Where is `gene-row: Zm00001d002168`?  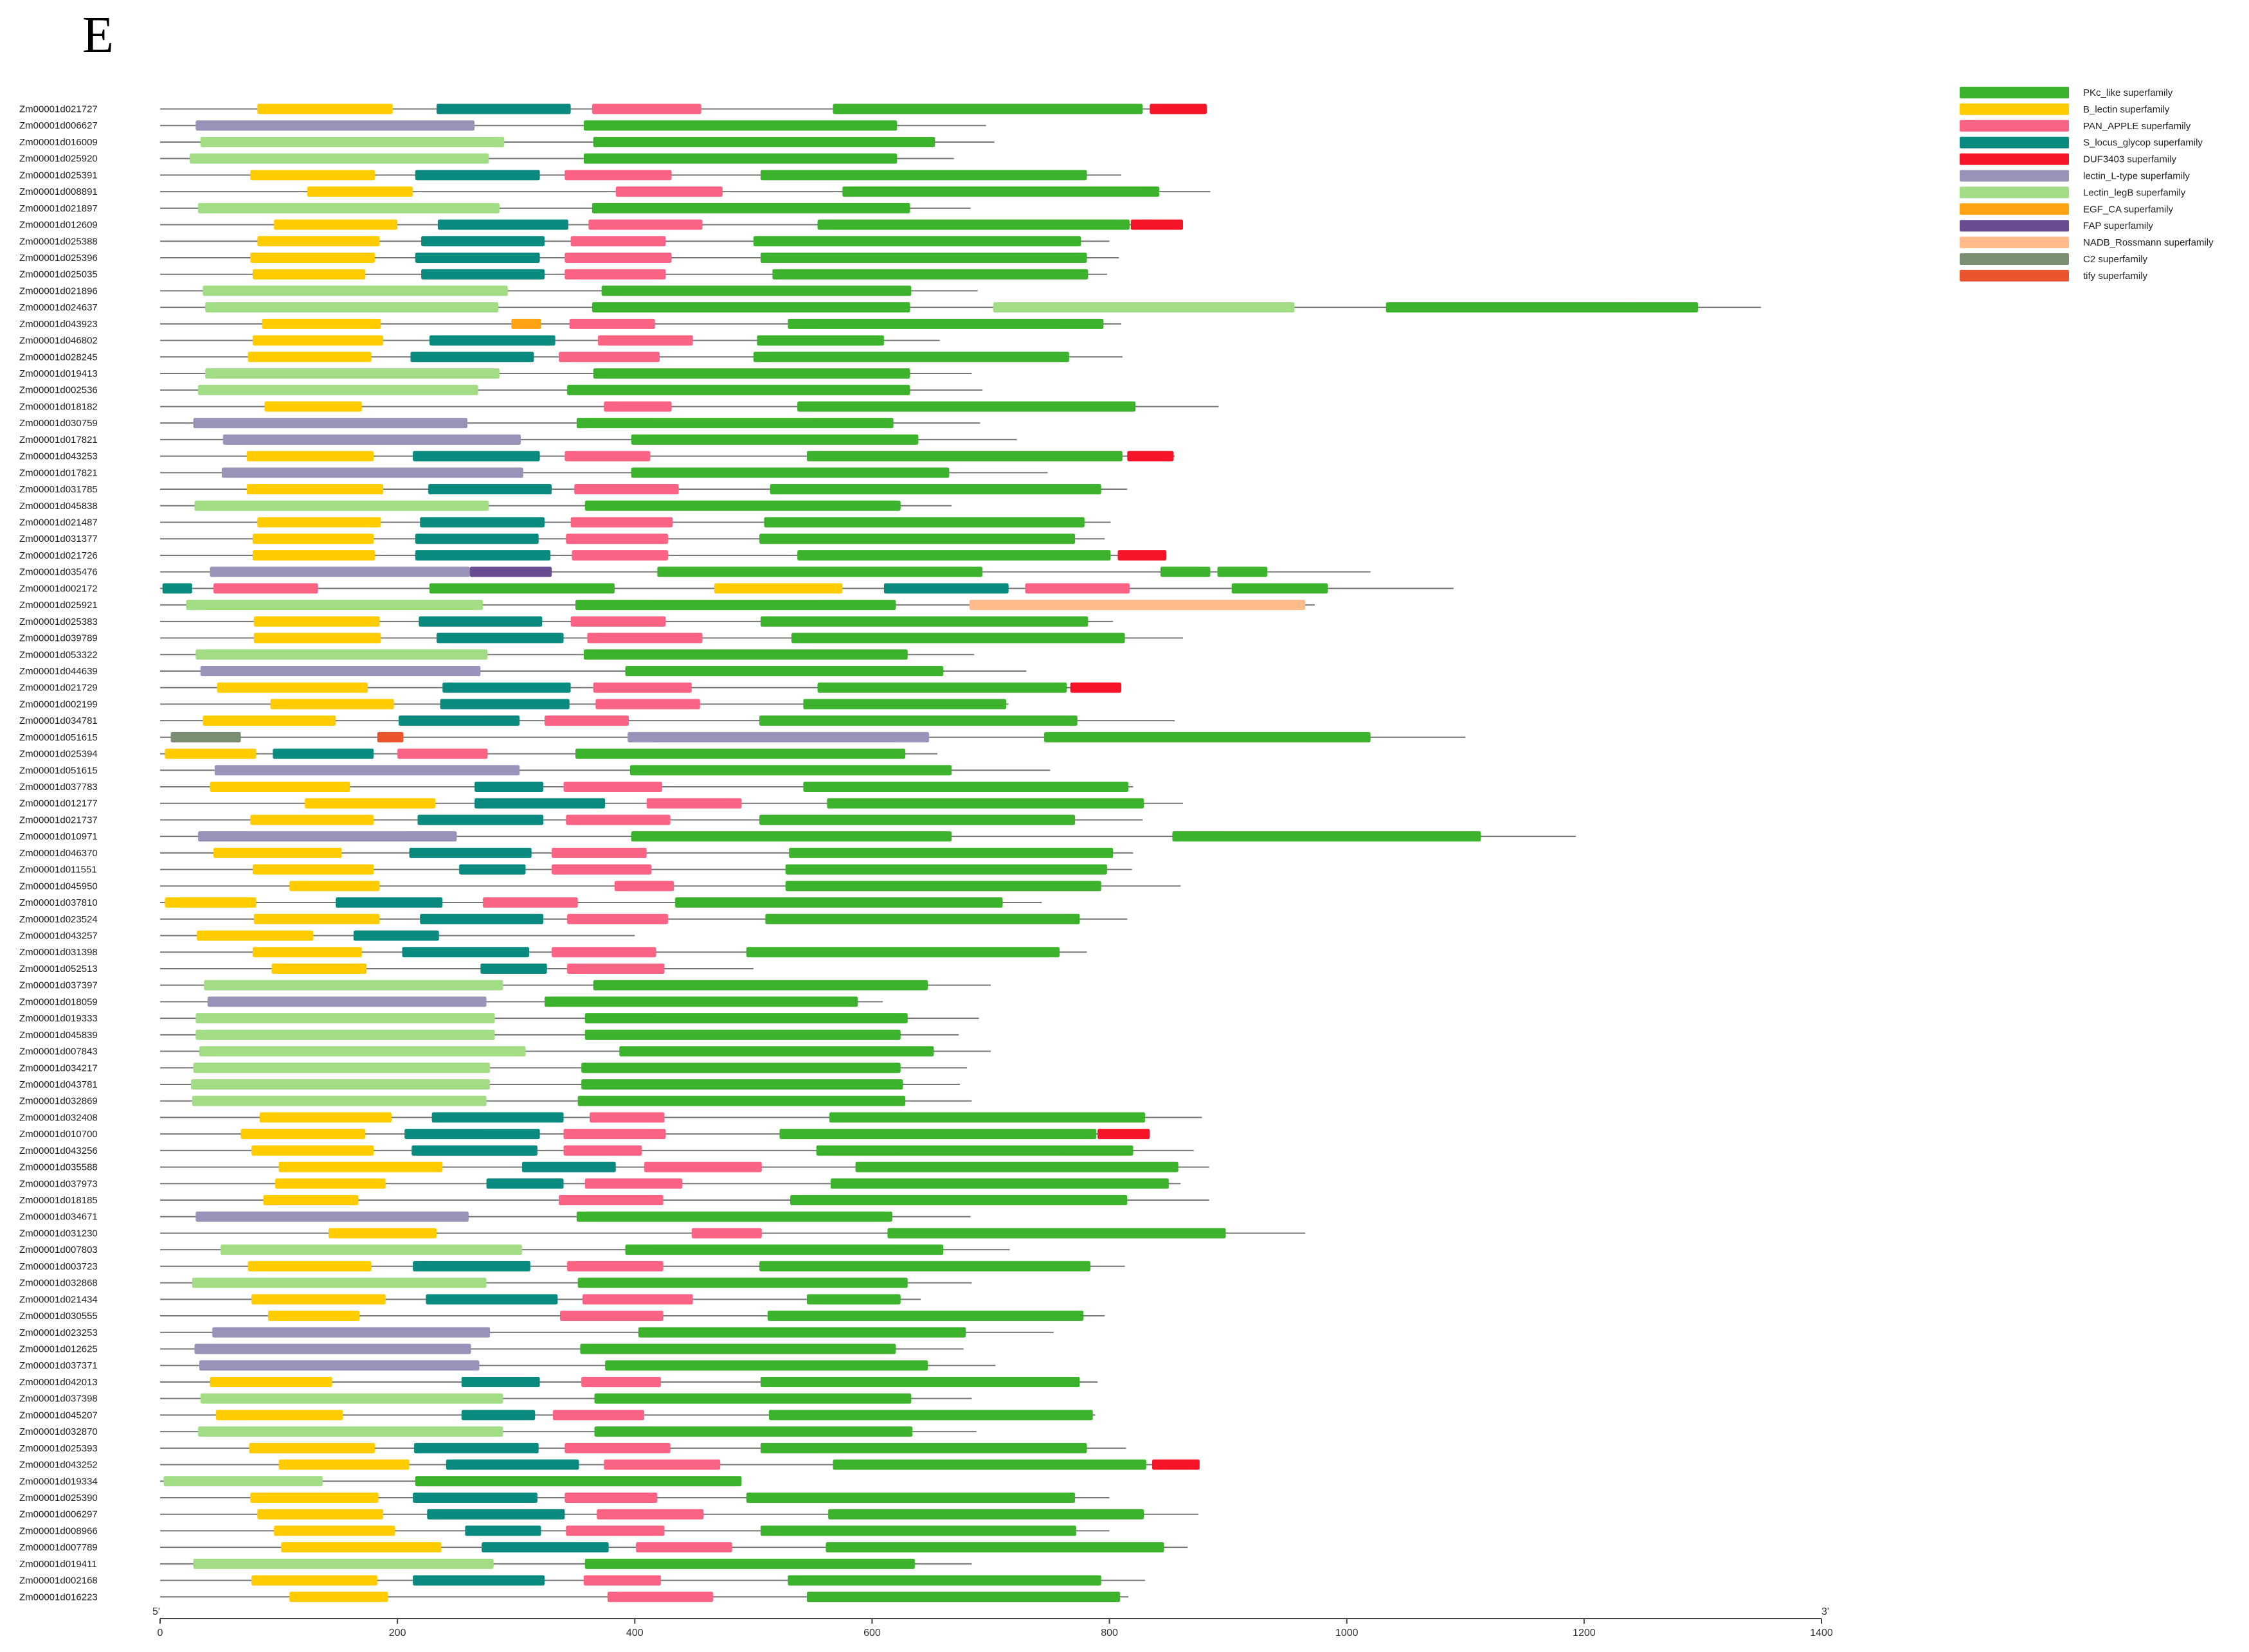
gene-row: Zm00001d002168 is located at coordinates (582, 1581).